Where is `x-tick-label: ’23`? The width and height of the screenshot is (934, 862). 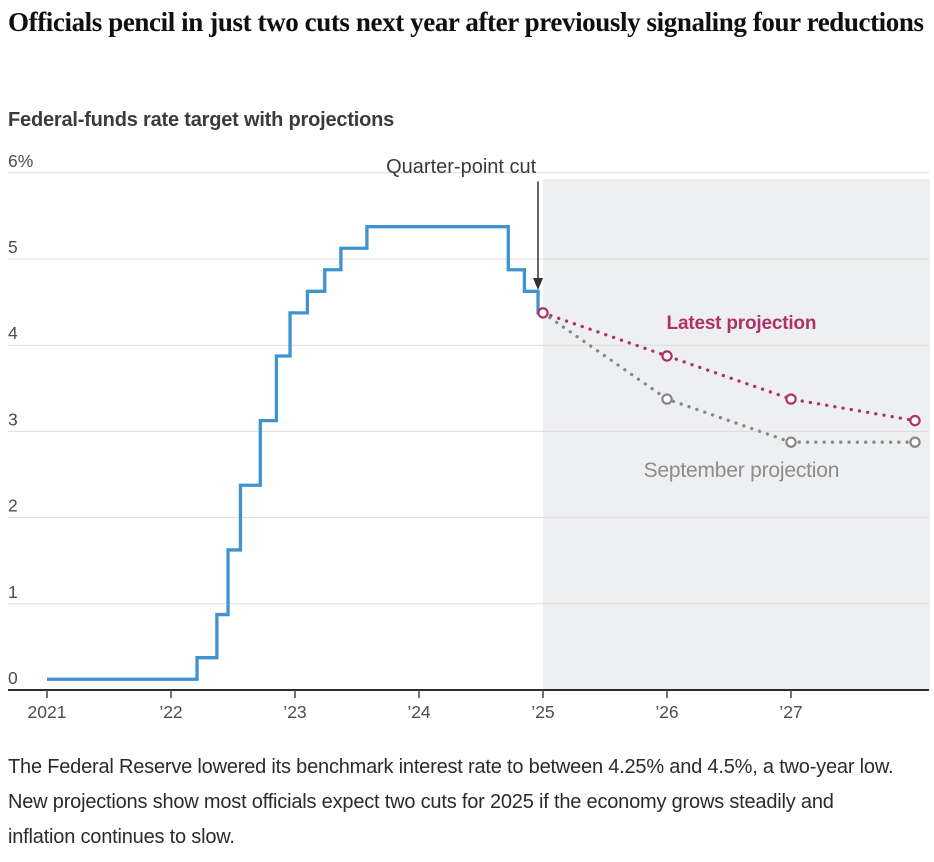 x-tick-label: ’23 is located at coordinates (294, 712).